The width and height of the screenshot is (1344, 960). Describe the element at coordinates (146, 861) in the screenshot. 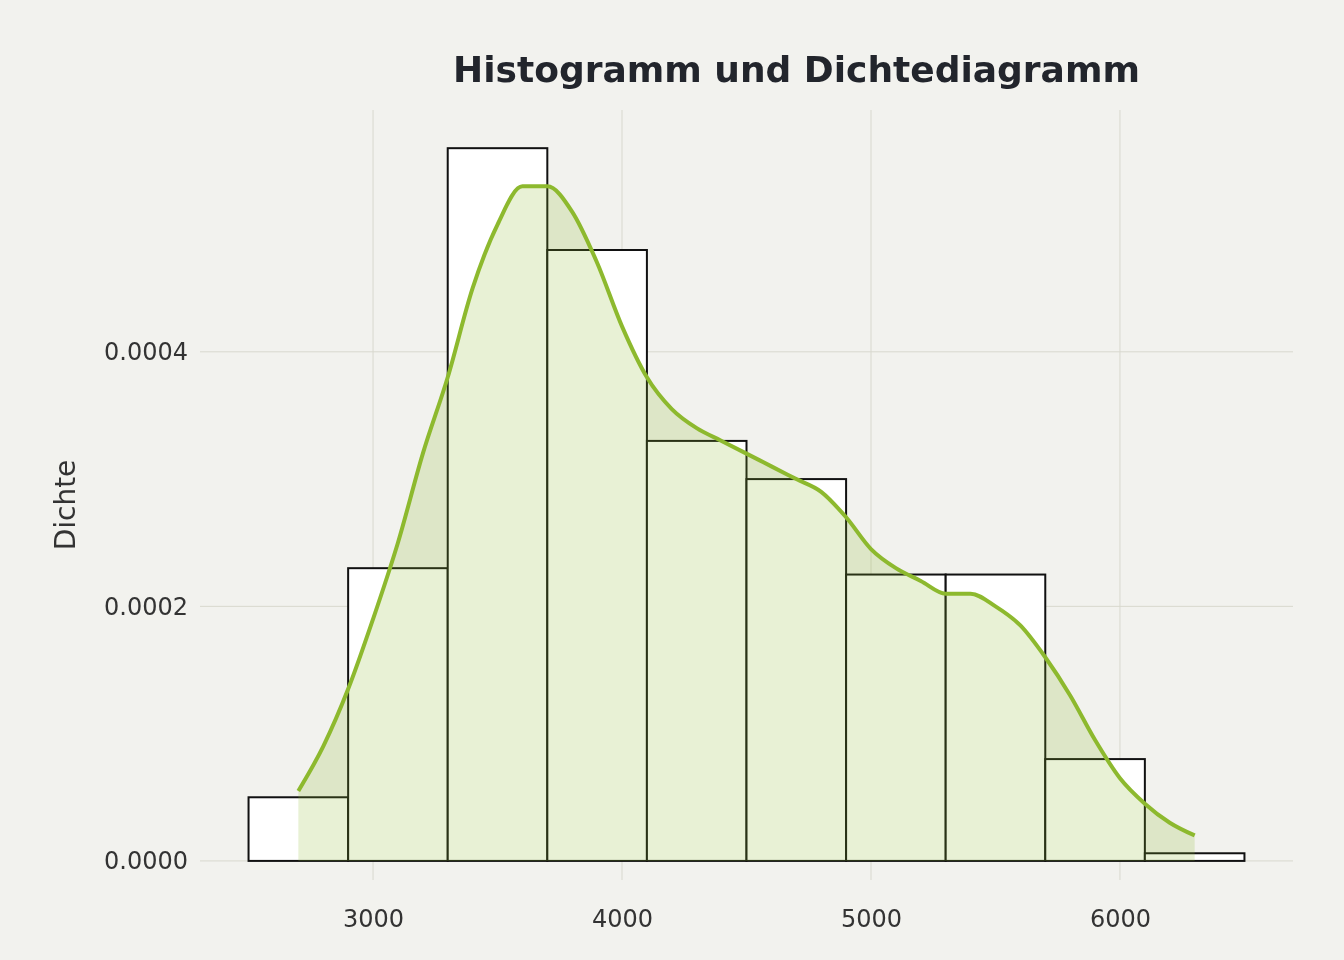

I see `y-tick-label: 0.0000` at that location.